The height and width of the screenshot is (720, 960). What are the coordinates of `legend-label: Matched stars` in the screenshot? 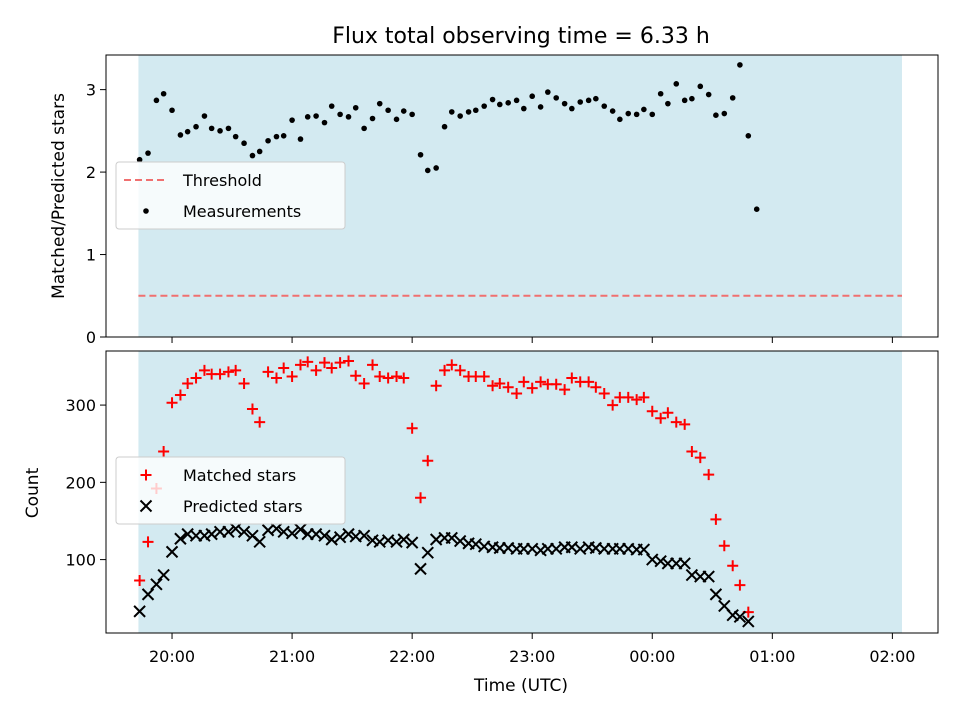 It's located at (239, 475).